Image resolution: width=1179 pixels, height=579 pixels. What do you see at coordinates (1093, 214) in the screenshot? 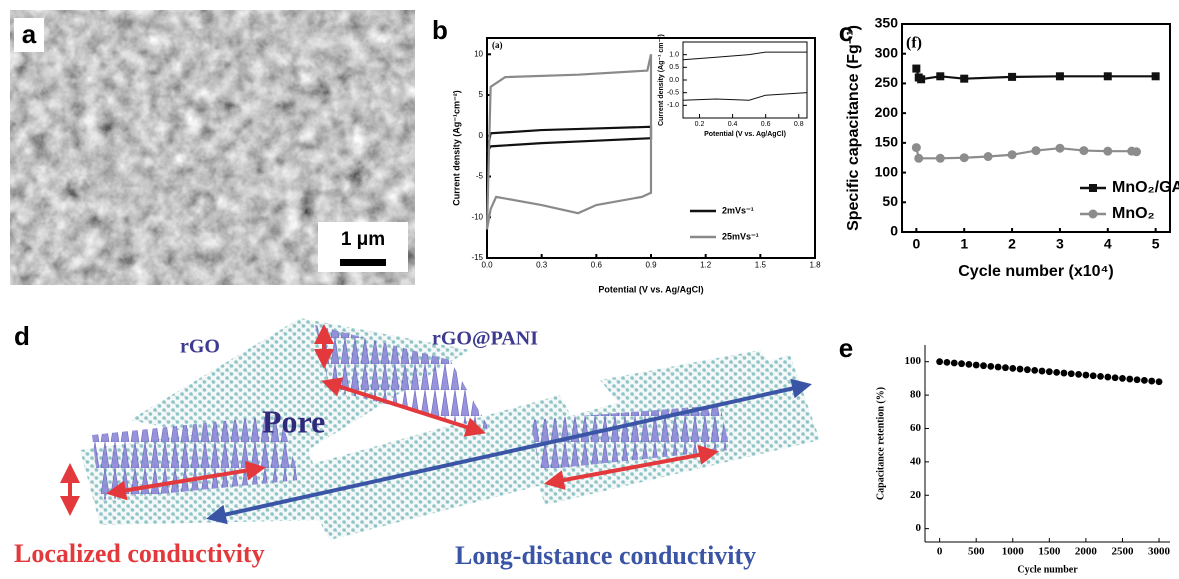
I see `legend-marker` at bounding box center [1093, 214].